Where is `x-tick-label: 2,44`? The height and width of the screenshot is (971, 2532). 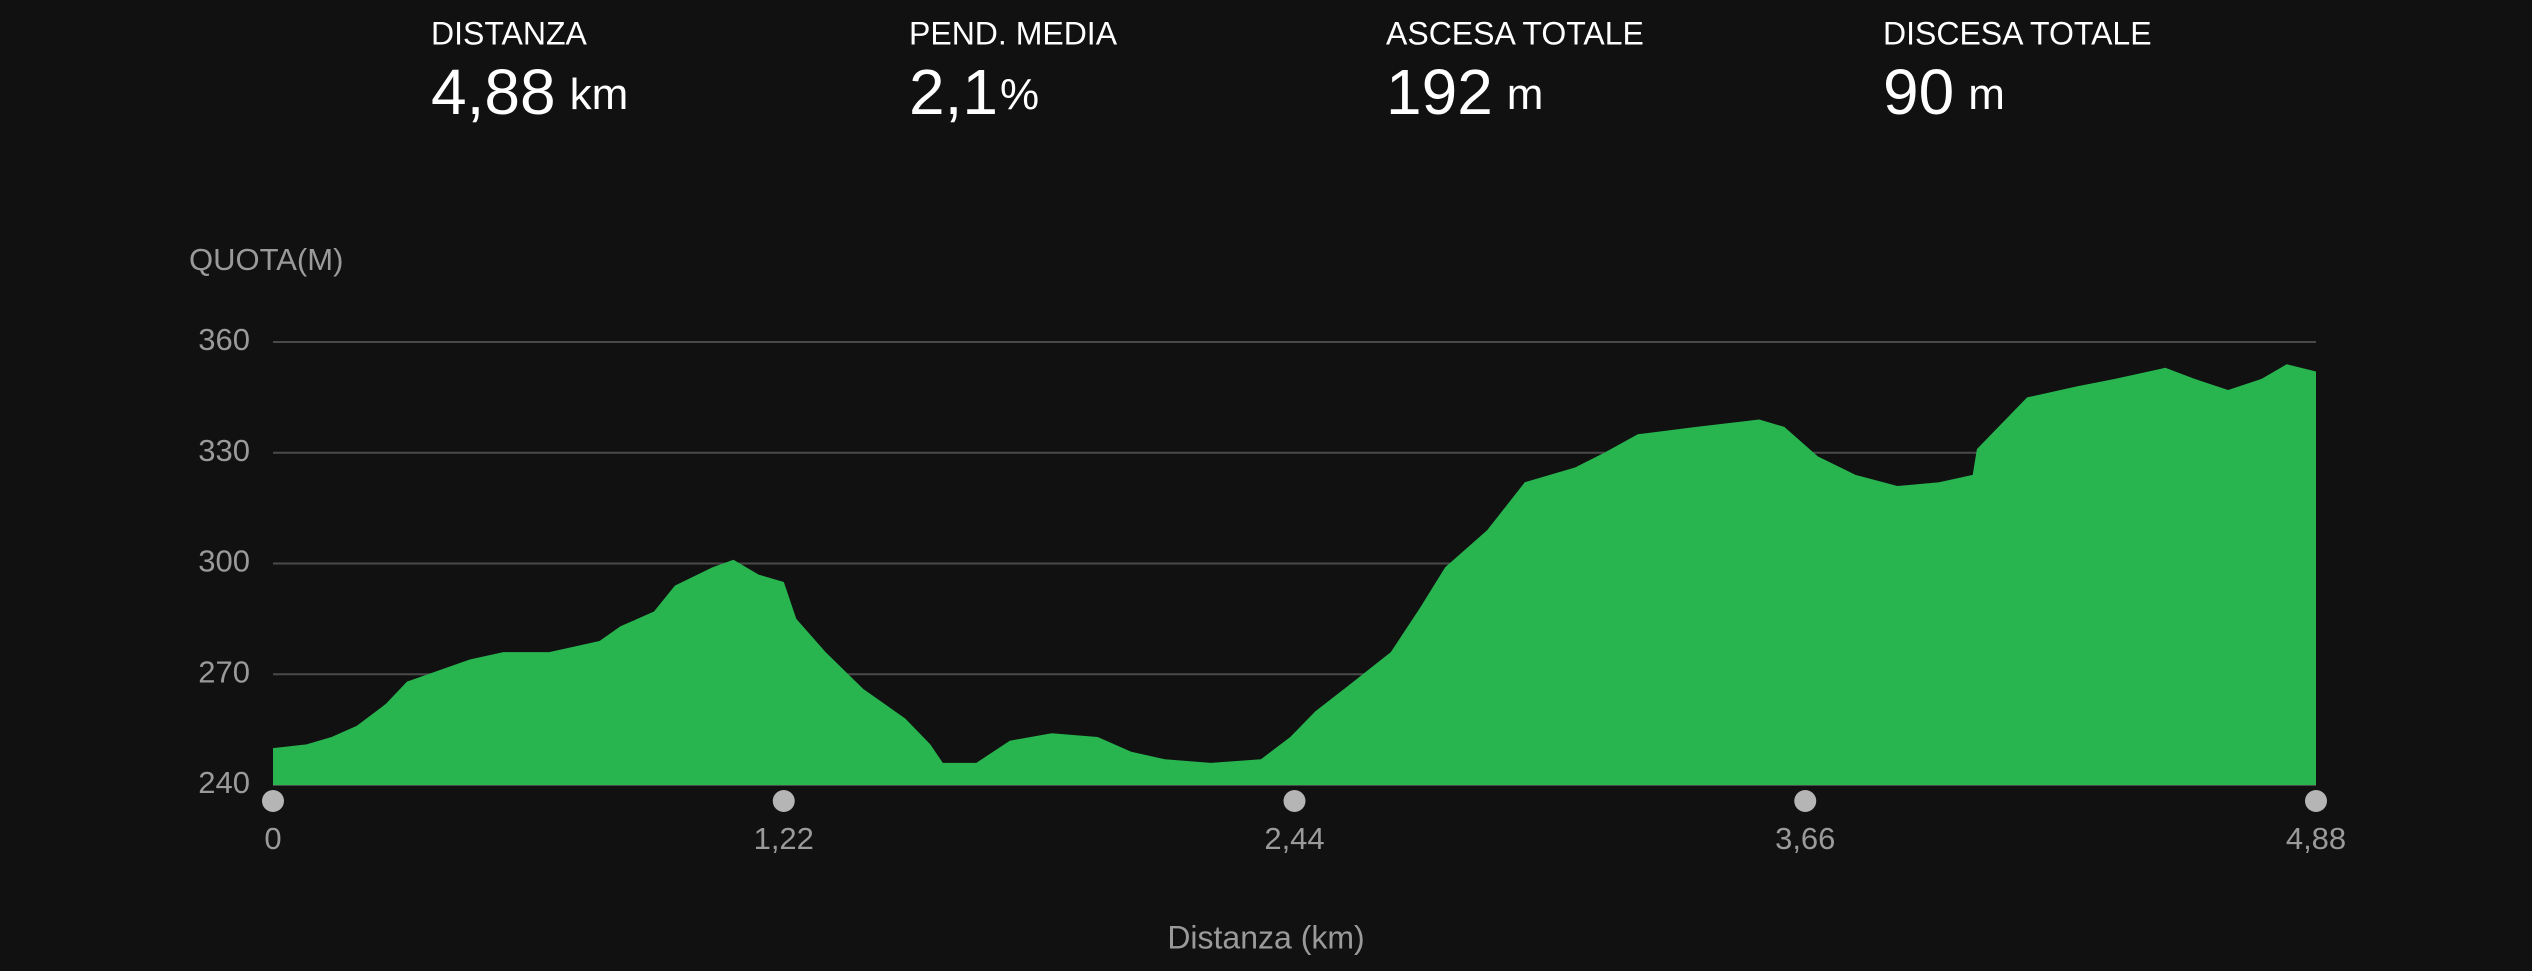 x-tick-label: 2,44 is located at coordinates (1294, 838).